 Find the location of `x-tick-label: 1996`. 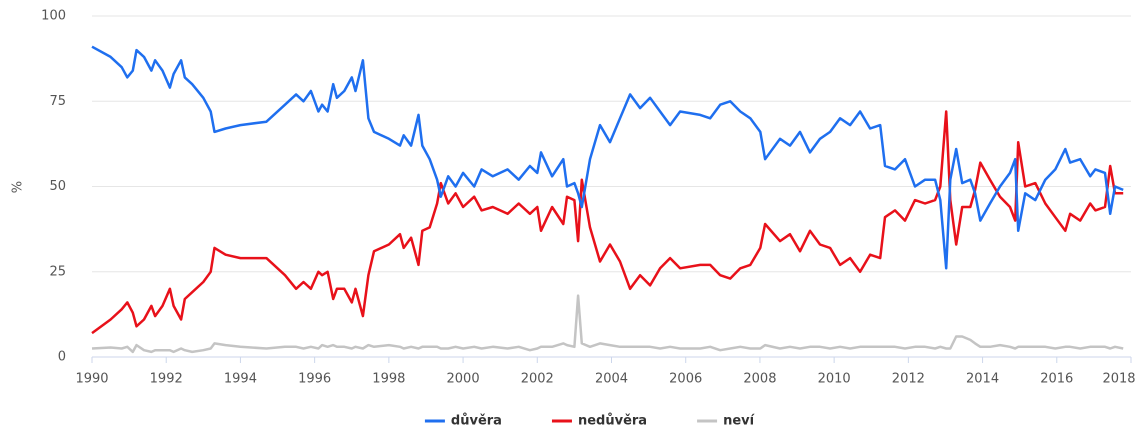

x-tick-label: 1996 is located at coordinates (314, 379).